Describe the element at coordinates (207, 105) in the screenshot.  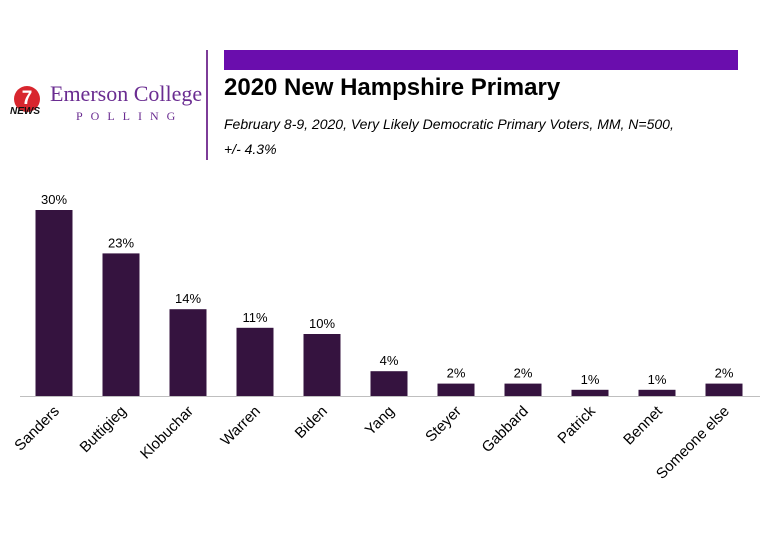
I see `header-divider` at that location.